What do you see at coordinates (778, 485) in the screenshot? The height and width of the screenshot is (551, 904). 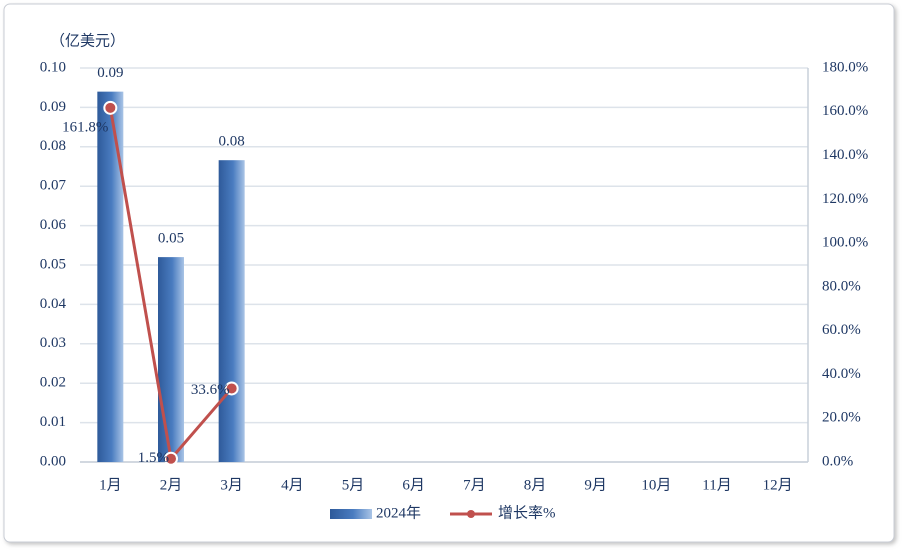 I see `x-tick-label: 12月` at bounding box center [778, 485].